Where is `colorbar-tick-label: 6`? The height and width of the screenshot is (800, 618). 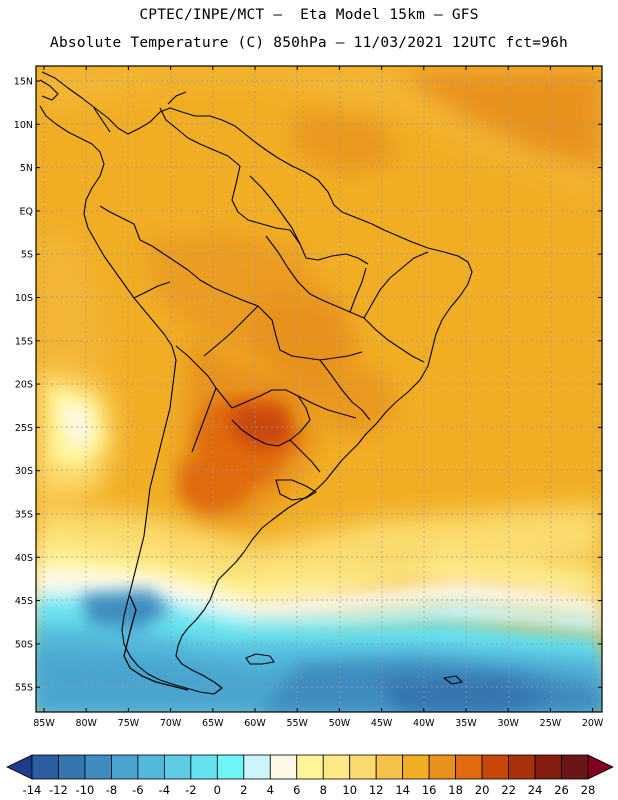
colorbar-tick-label: 6 is located at coordinates (296, 790).